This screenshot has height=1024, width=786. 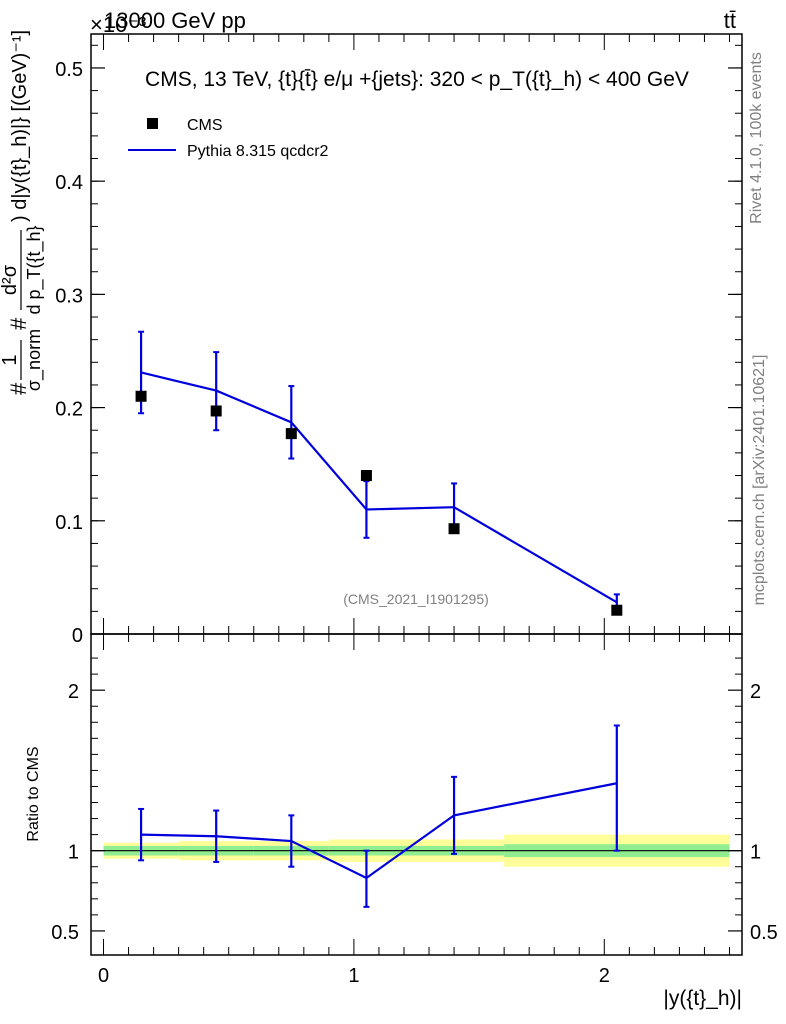 What do you see at coordinates (77, 636) in the screenshot?
I see `main-ytick-label: 0` at bounding box center [77, 636].